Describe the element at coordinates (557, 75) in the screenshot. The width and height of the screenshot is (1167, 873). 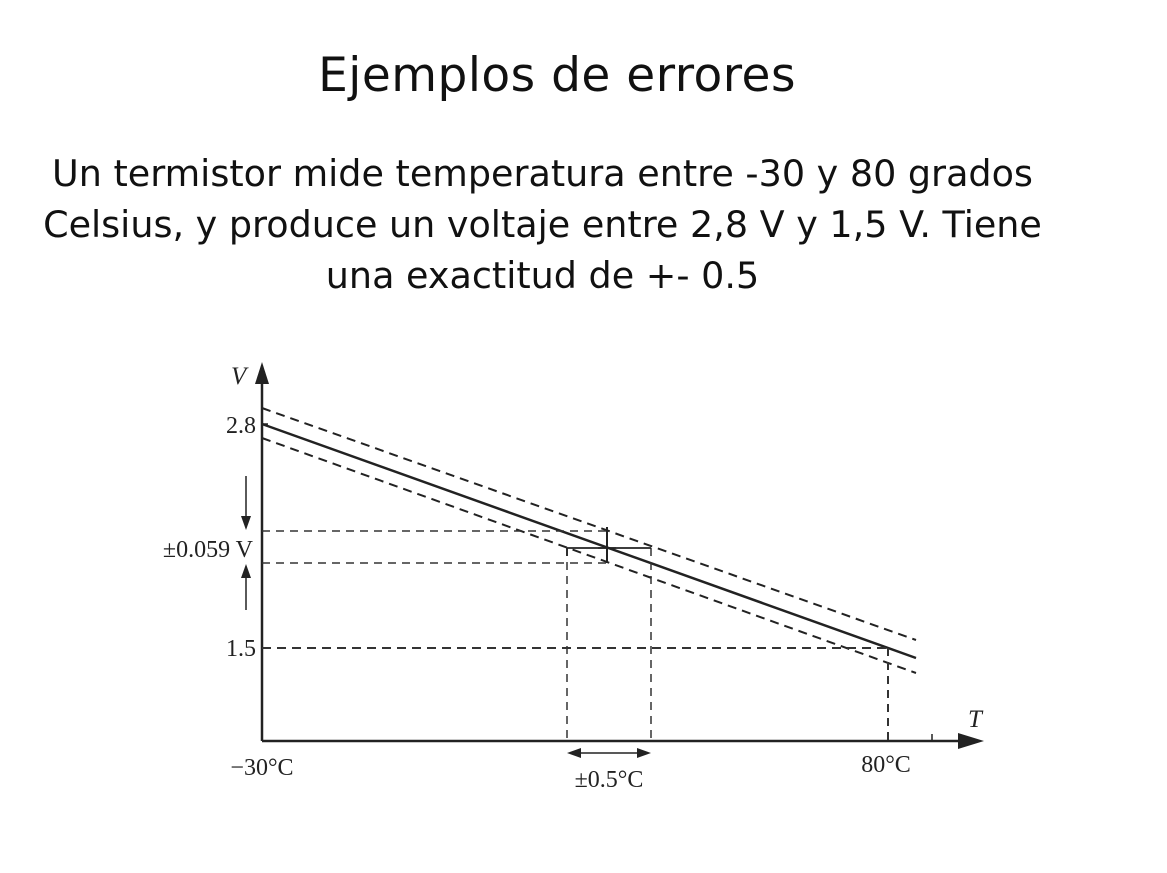
I see `slide-title: Ejemplos de errores` at that location.